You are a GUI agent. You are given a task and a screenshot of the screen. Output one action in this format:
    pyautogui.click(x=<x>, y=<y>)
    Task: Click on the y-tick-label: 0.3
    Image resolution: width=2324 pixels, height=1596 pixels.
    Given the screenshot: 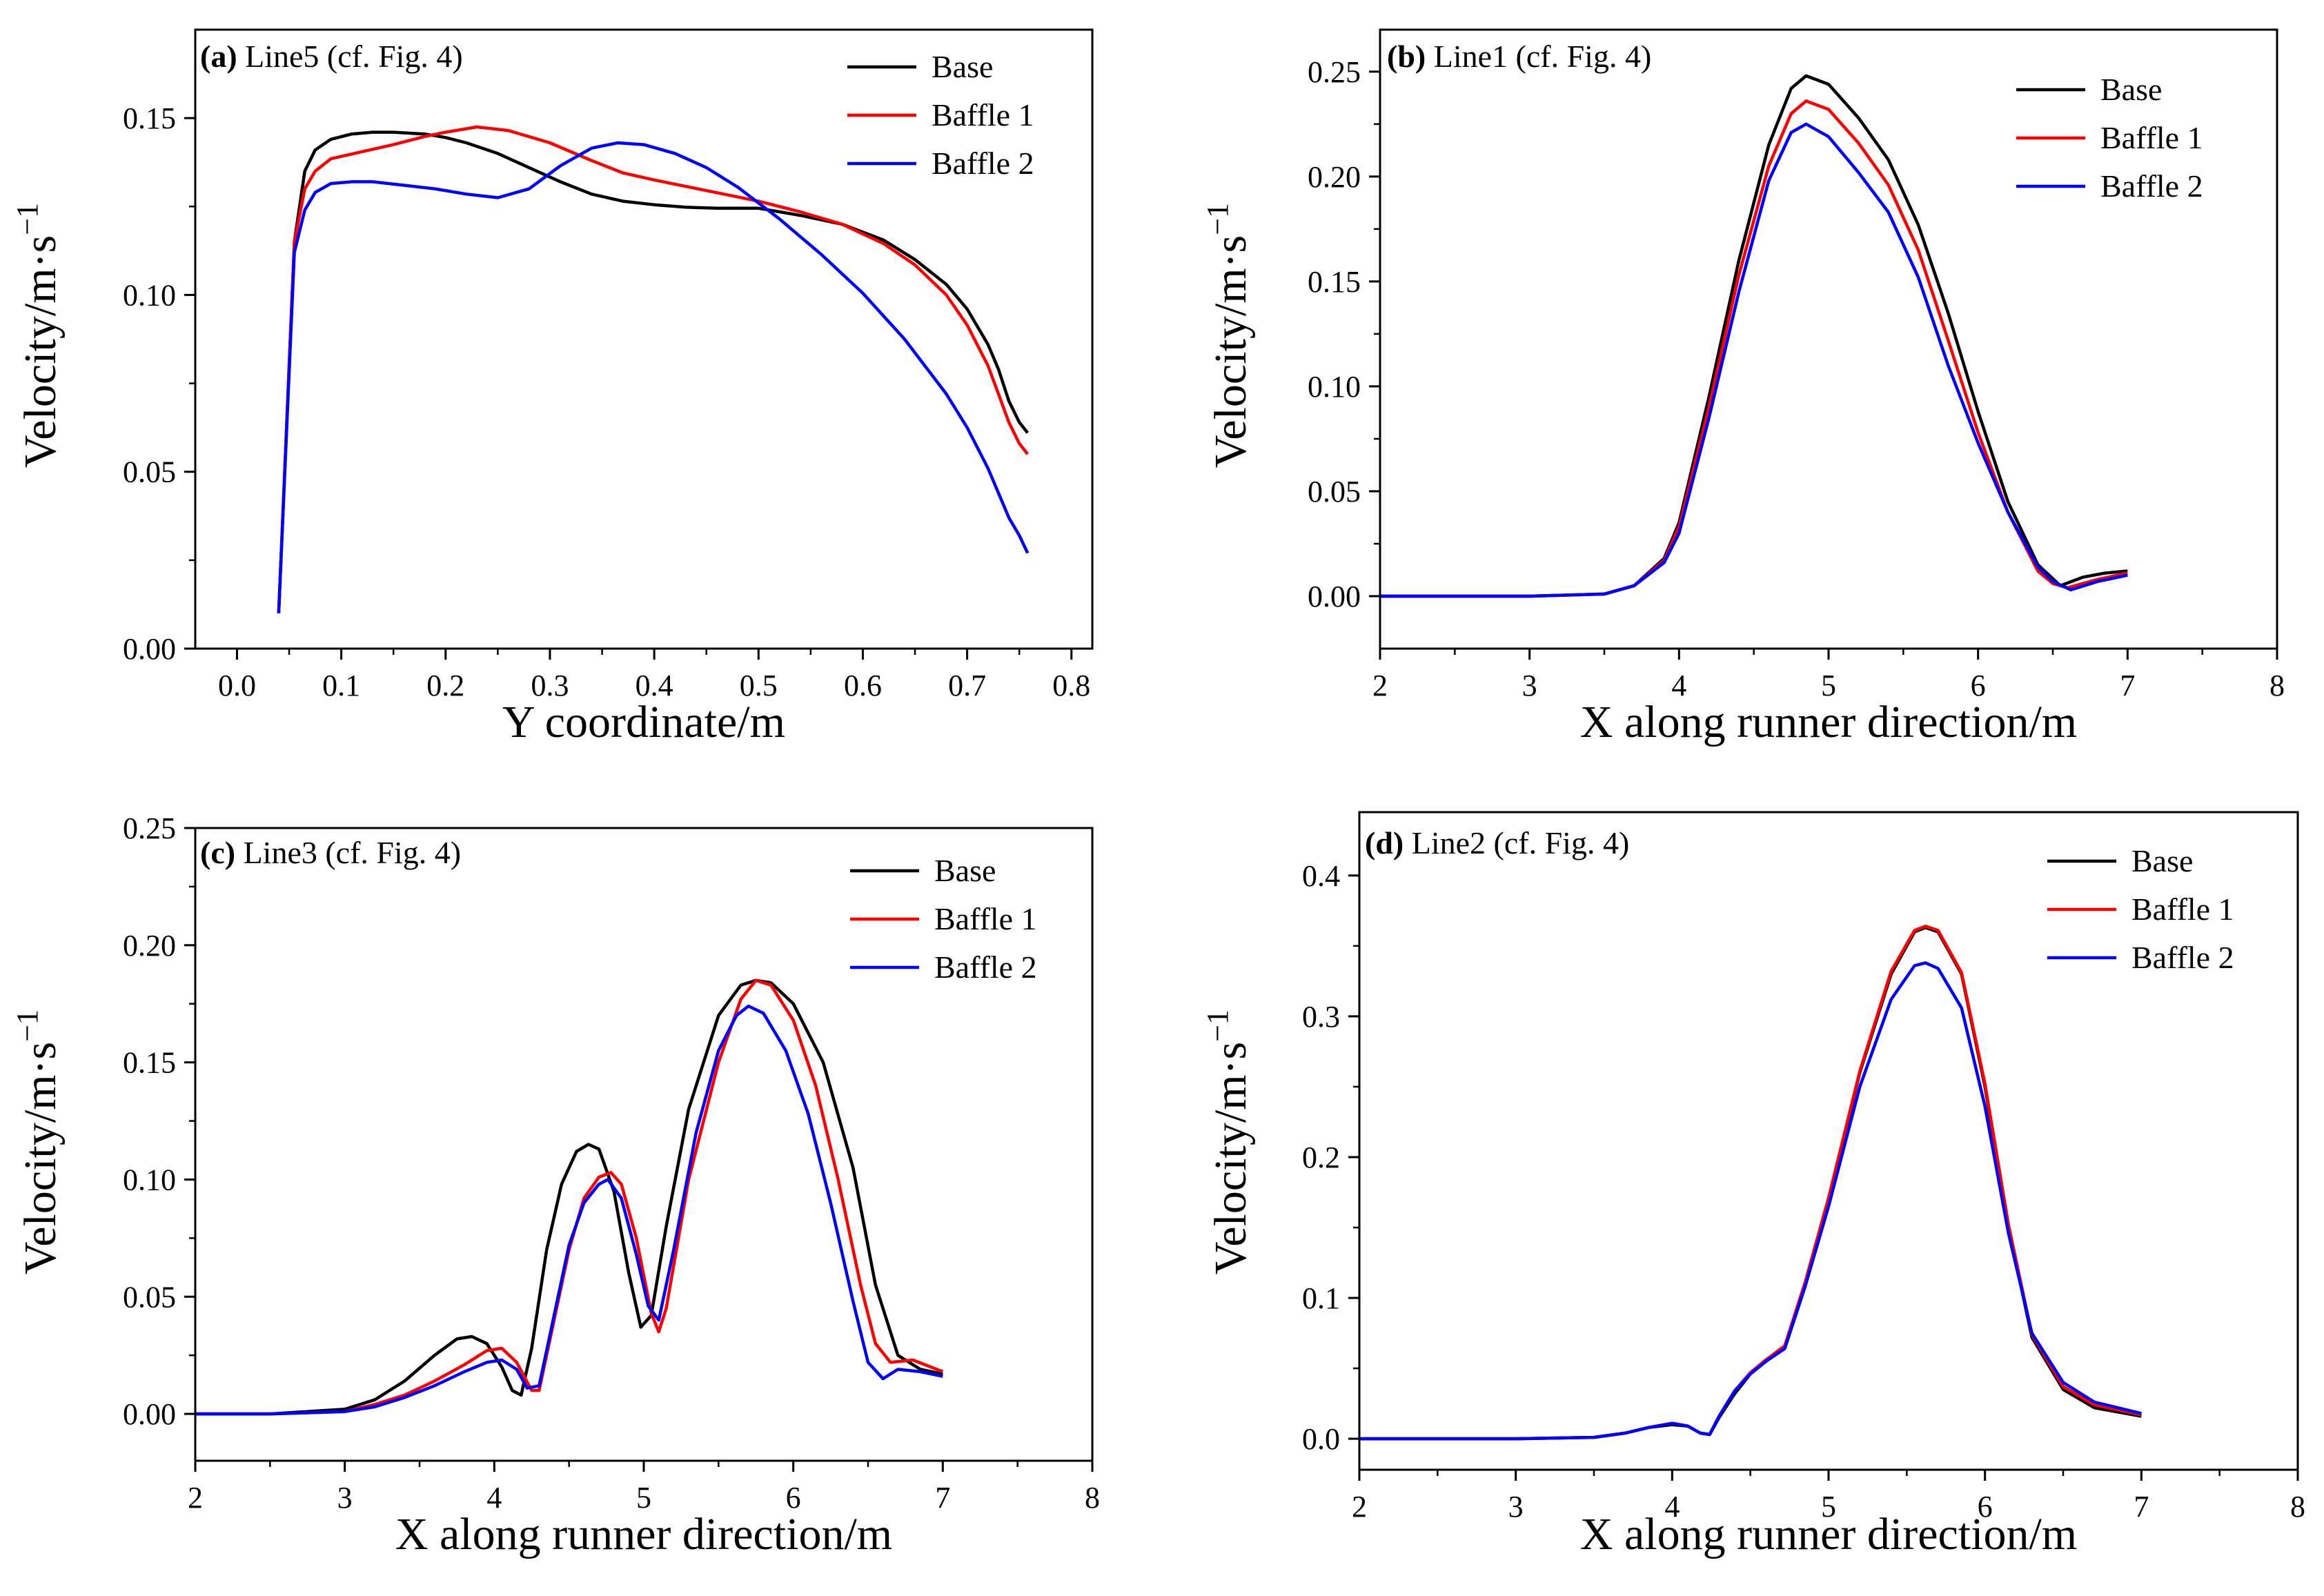 What is the action you would take?
    pyautogui.click(x=1321, y=1017)
    